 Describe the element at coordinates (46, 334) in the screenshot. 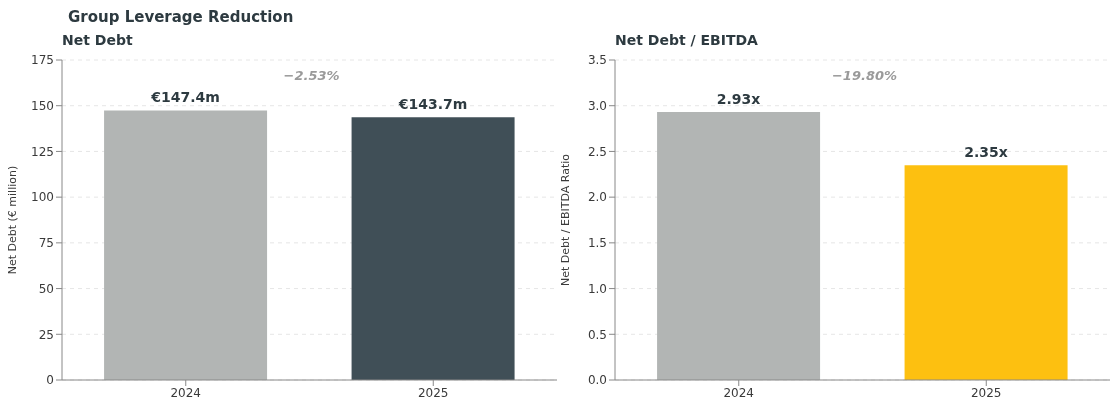

I see `y-tick-label: 25` at that location.